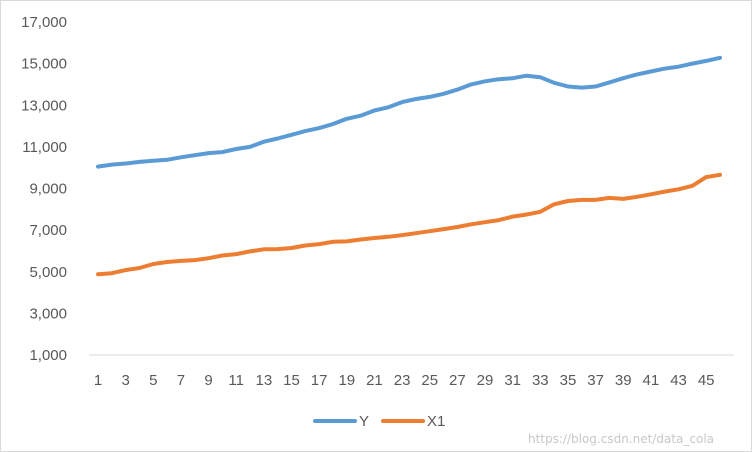 The height and width of the screenshot is (452, 752). I want to click on x-tick-label: 23, so click(402, 380).